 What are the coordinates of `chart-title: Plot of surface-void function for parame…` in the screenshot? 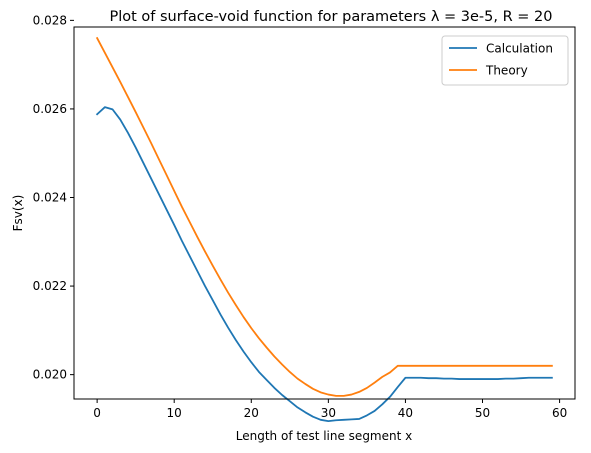 It's located at (330, 17).